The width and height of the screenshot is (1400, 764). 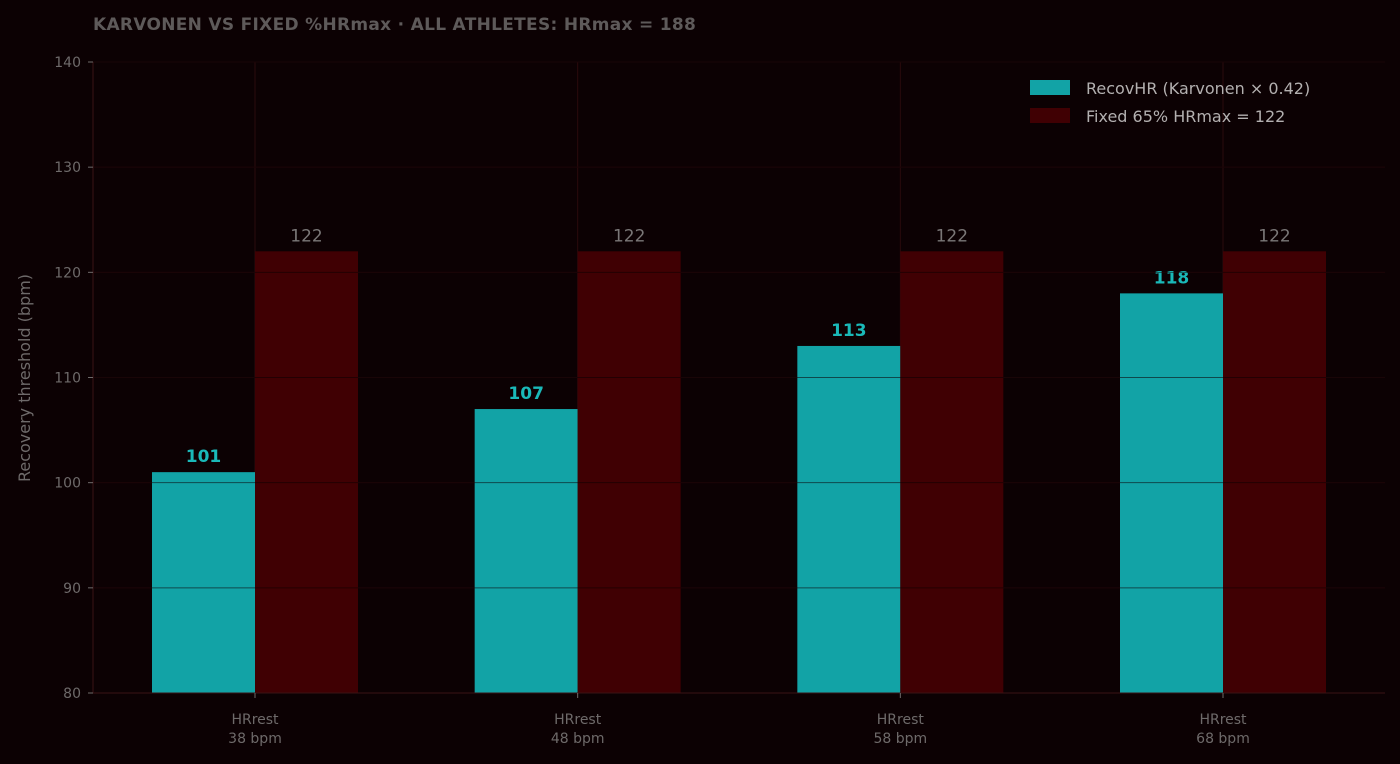 I want to click on data-label: 101, so click(x=204, y=457).